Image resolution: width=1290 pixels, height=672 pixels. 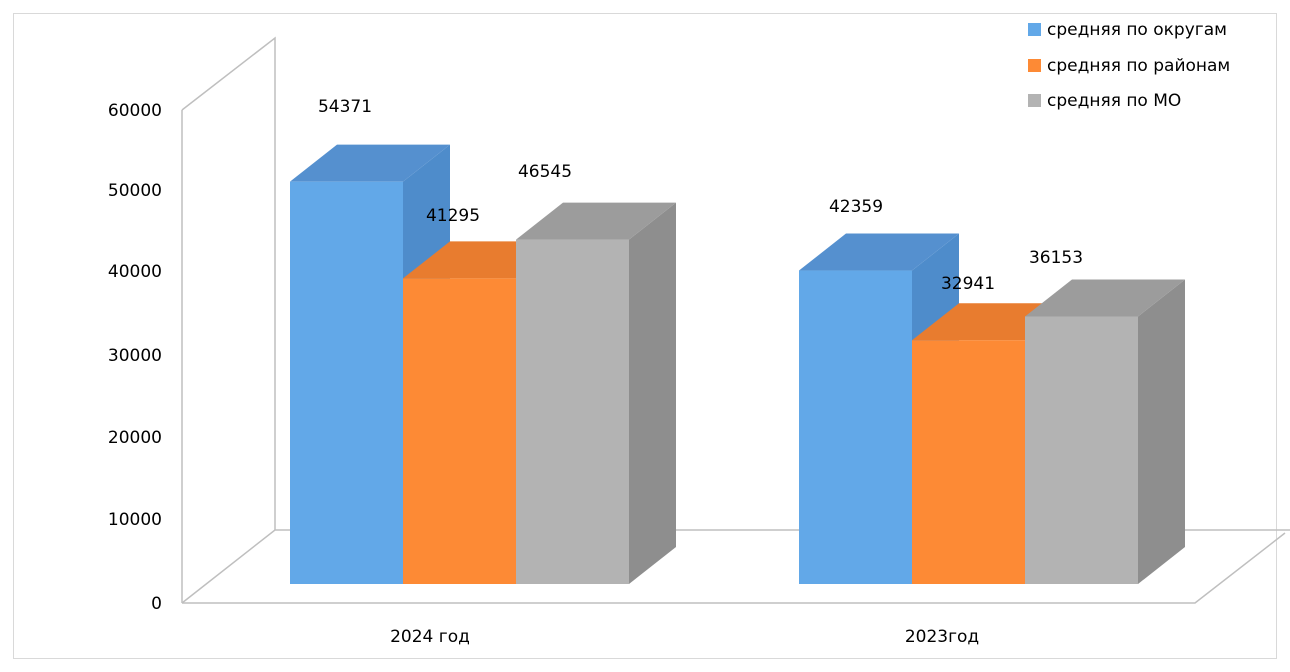 I want to click on y-tick-label: 40000, so click(x=135, y=272).